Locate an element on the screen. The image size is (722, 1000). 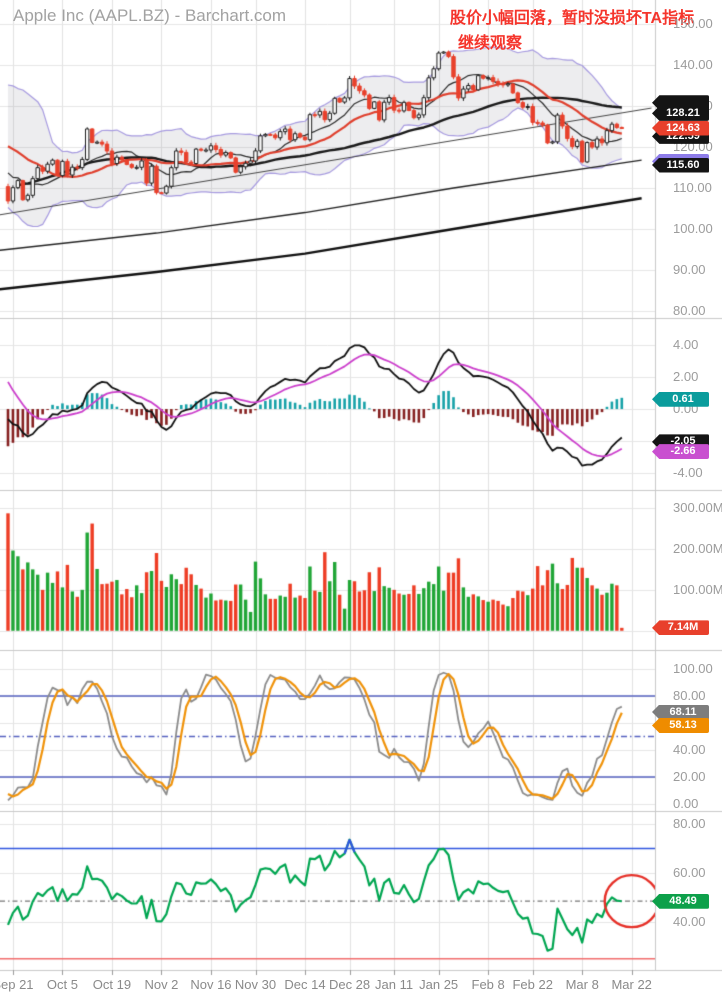
candlestick-value-badge: 124.63 is located at coordinates (680, 128).